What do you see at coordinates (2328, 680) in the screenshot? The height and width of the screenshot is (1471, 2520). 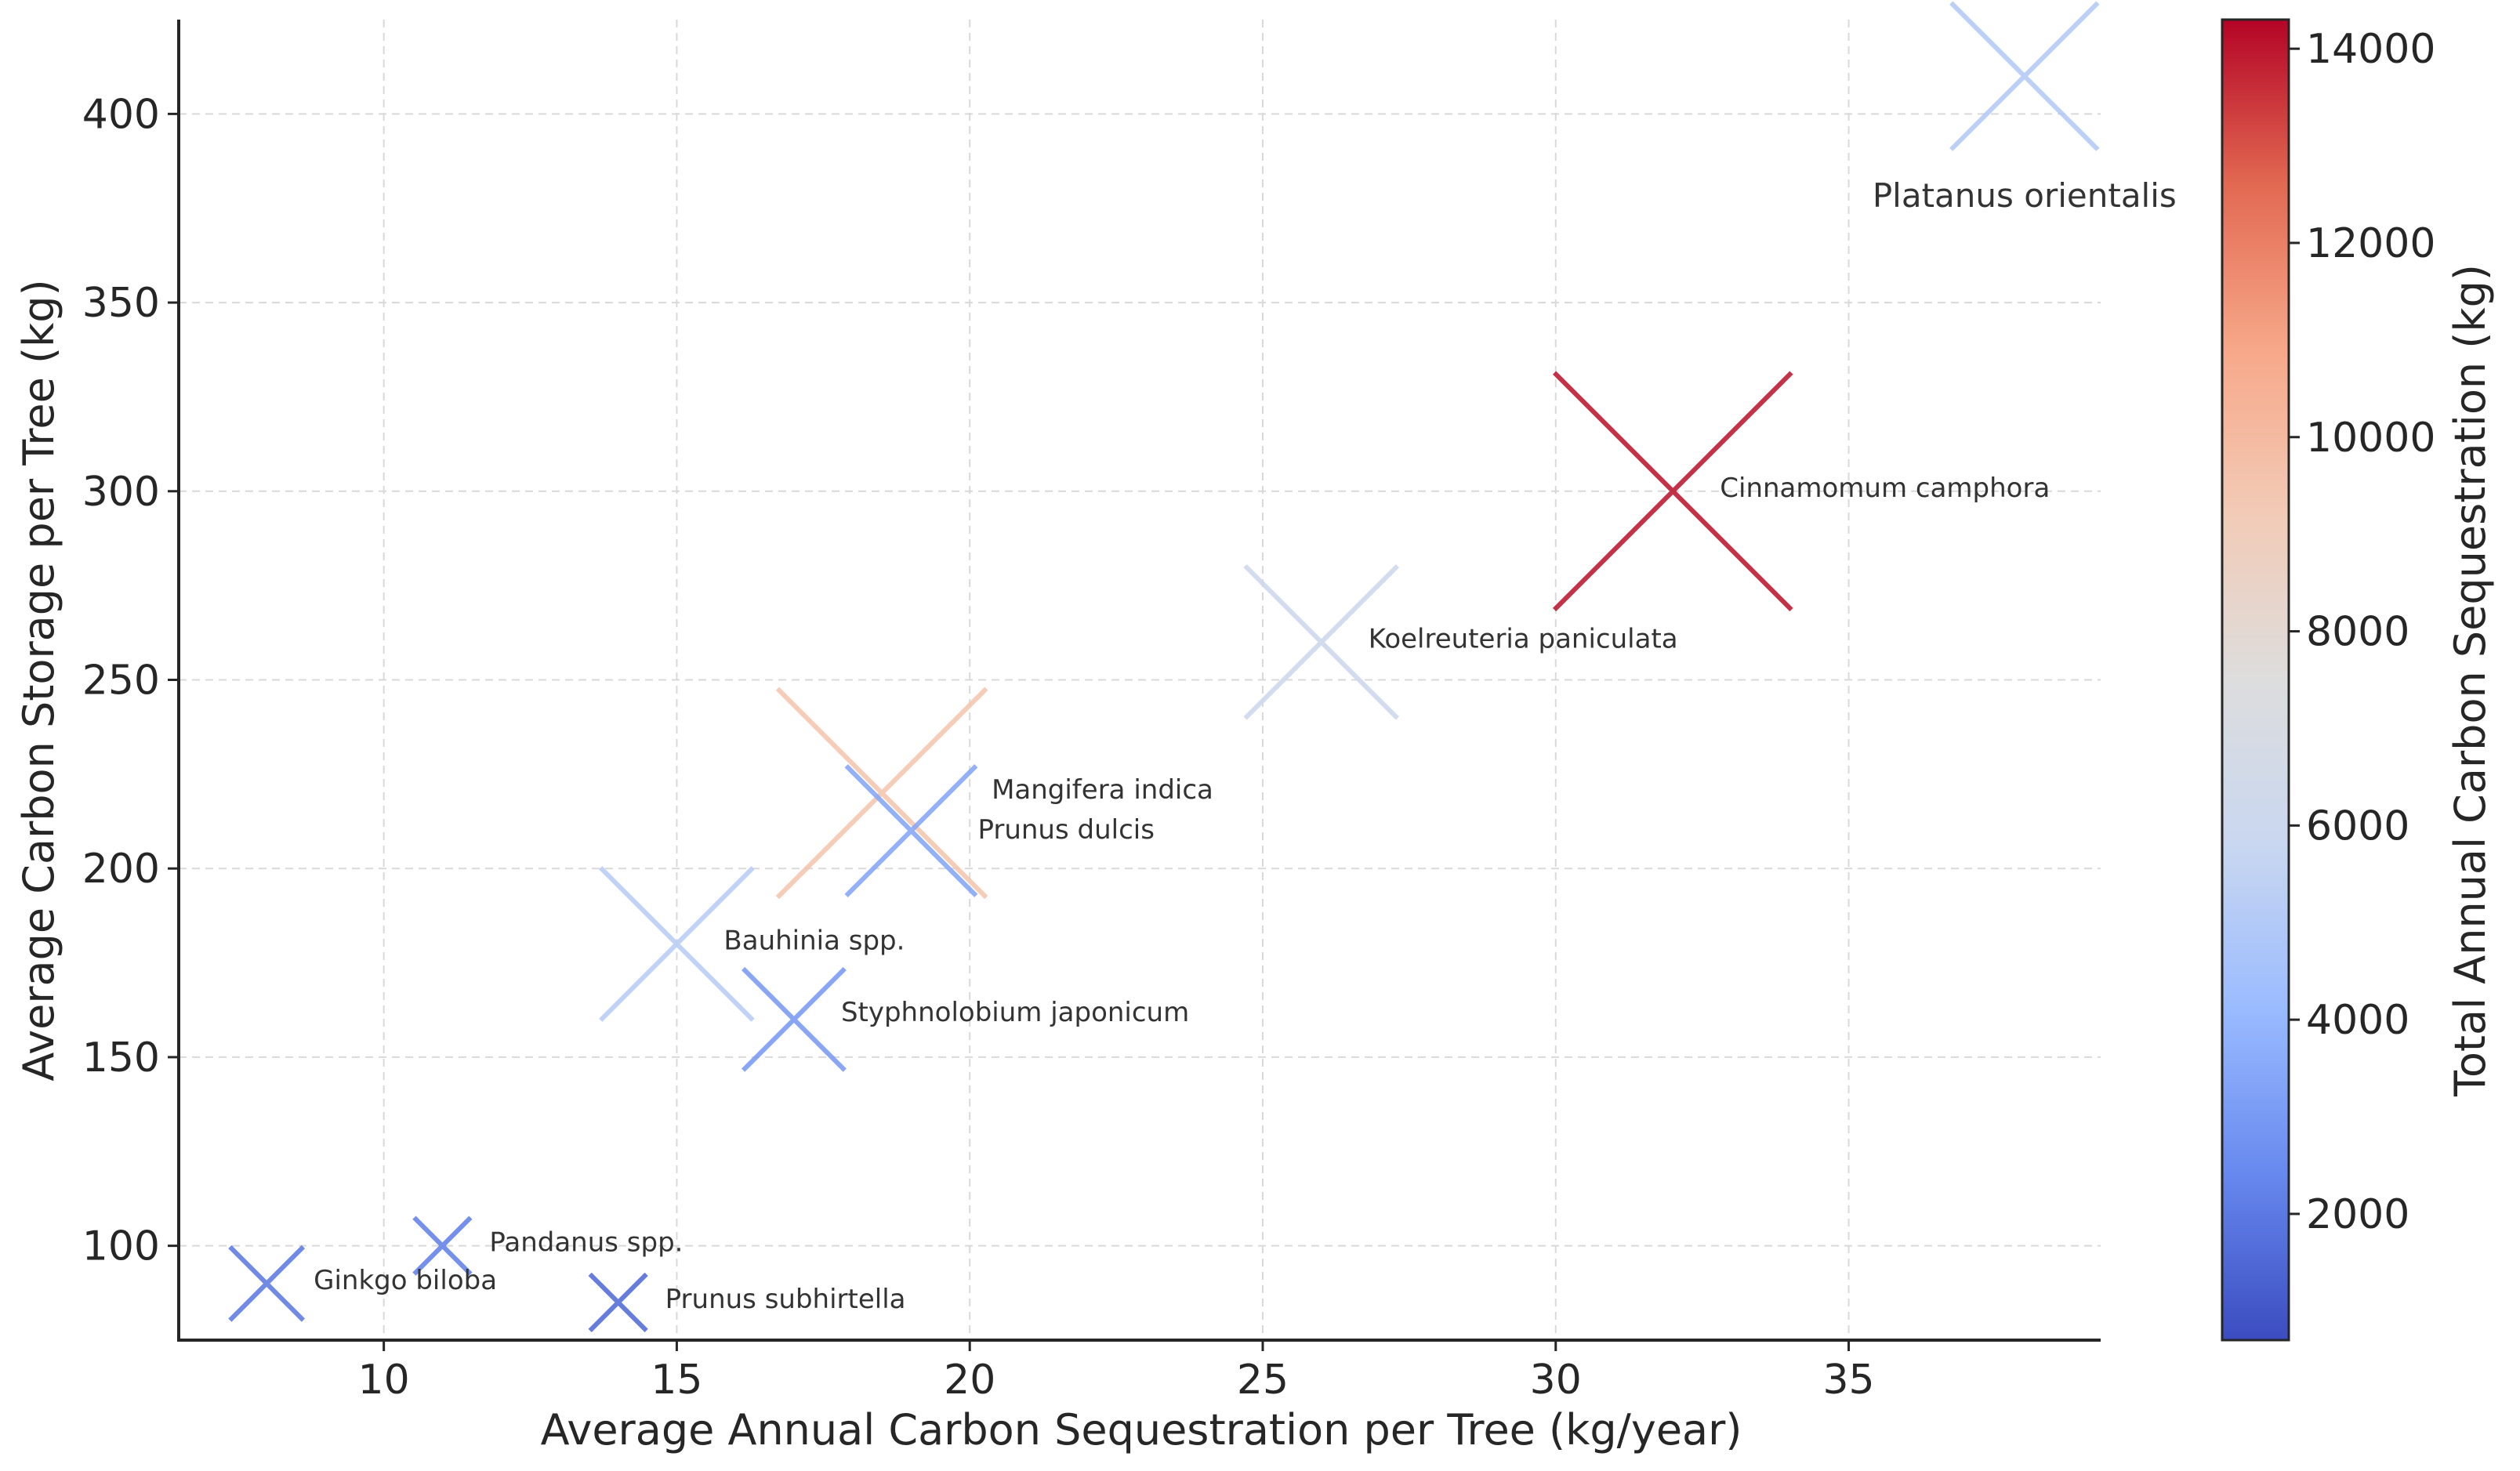 I see `colorbar: 2000 4000 6000 8000 10000 12000 14000` at bounding box center [2328, 680].